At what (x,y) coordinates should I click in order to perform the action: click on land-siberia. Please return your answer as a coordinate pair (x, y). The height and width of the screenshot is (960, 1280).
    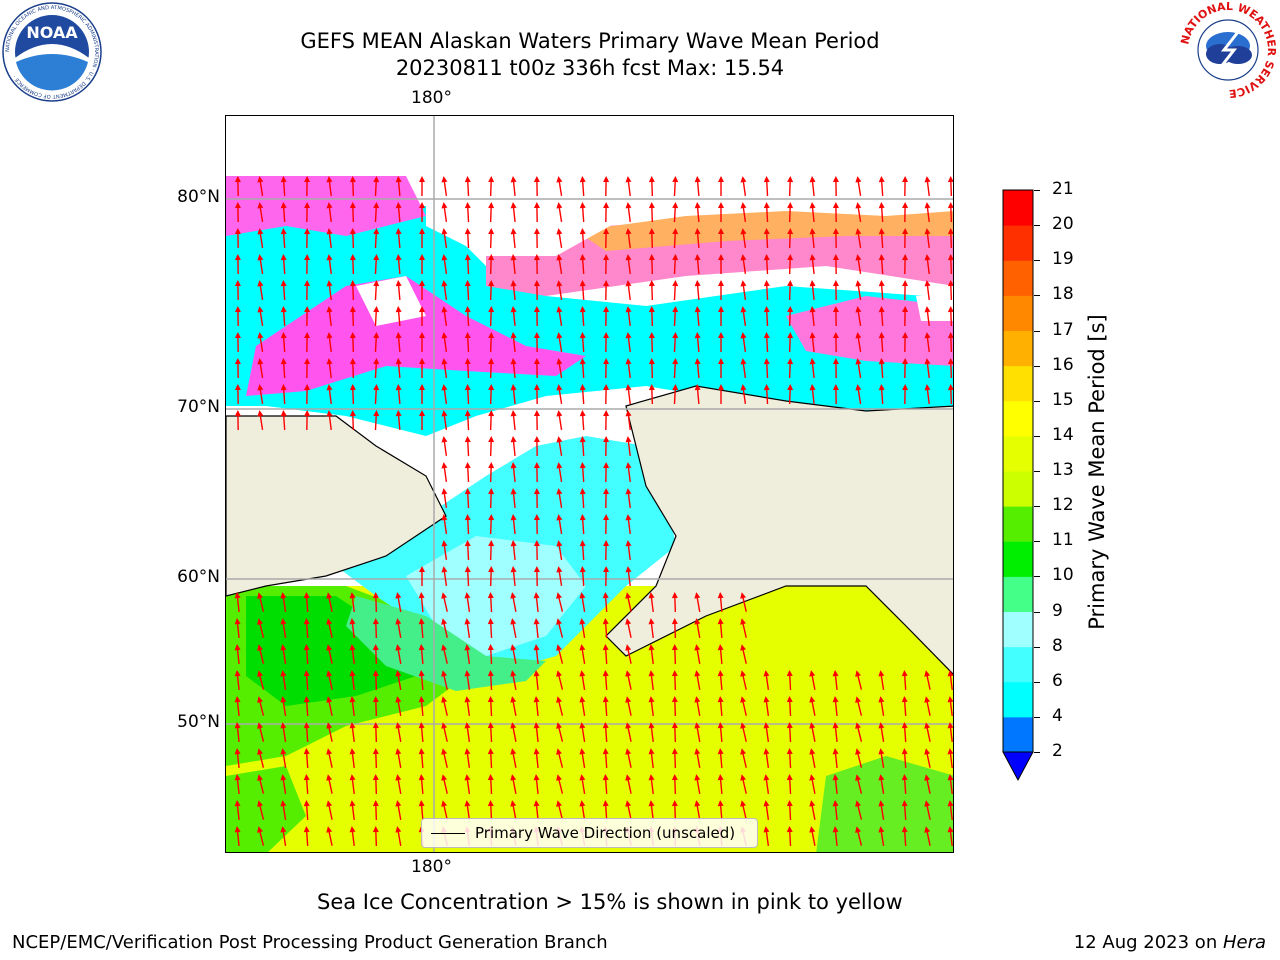
    Looking at the image, I should click on (336, 506).